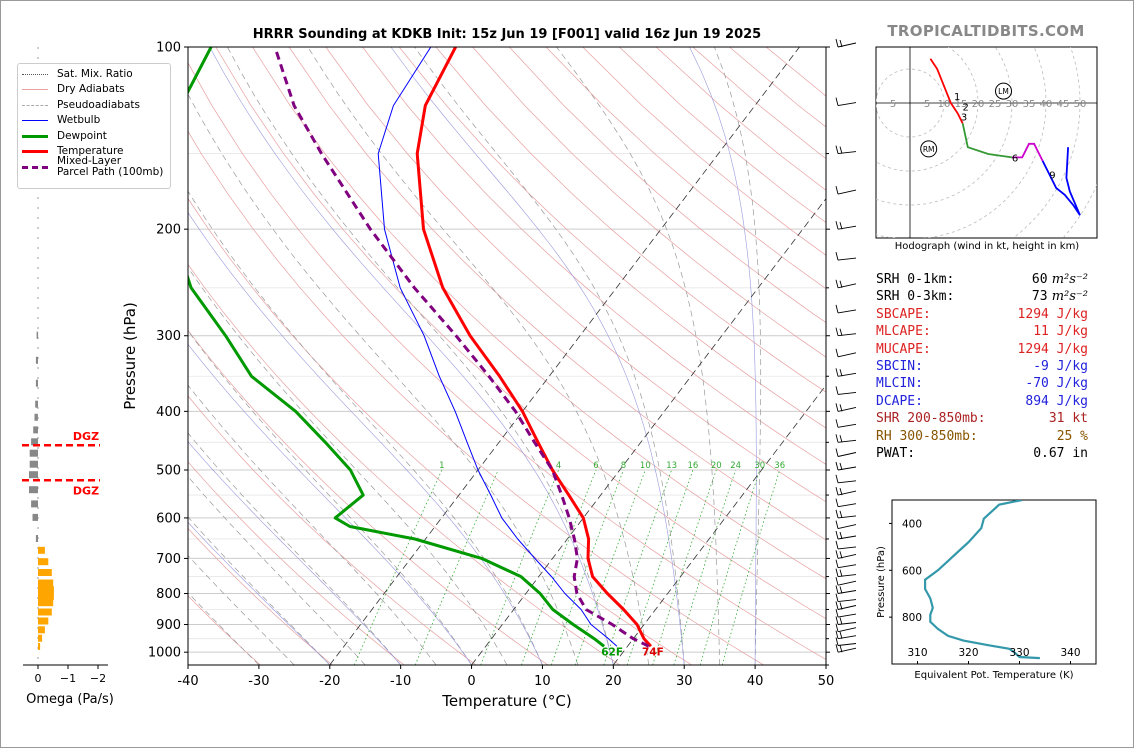  Describe the element at coordinates (68, 678) in the screenshot. I see `omega-x-tick-label: −1` at that location.